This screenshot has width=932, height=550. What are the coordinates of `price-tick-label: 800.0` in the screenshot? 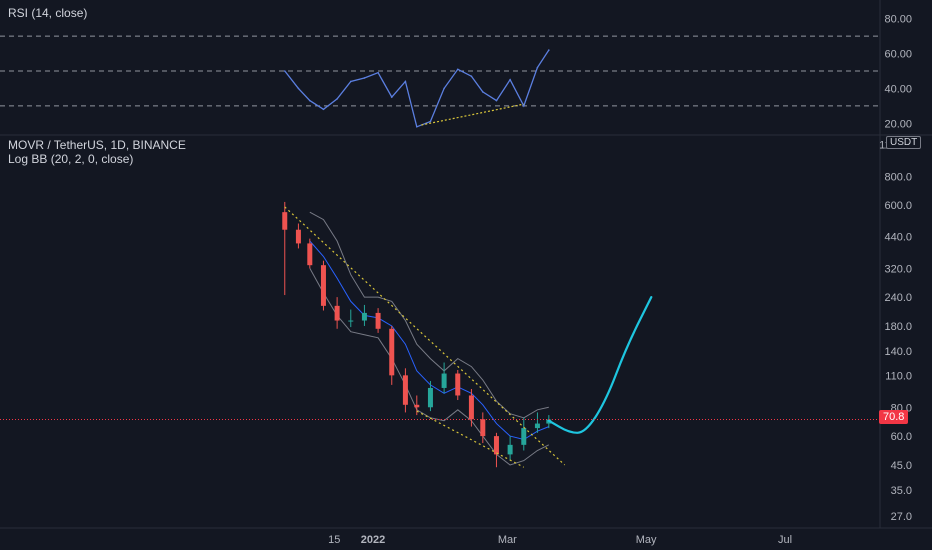 It's located at (898, 177).